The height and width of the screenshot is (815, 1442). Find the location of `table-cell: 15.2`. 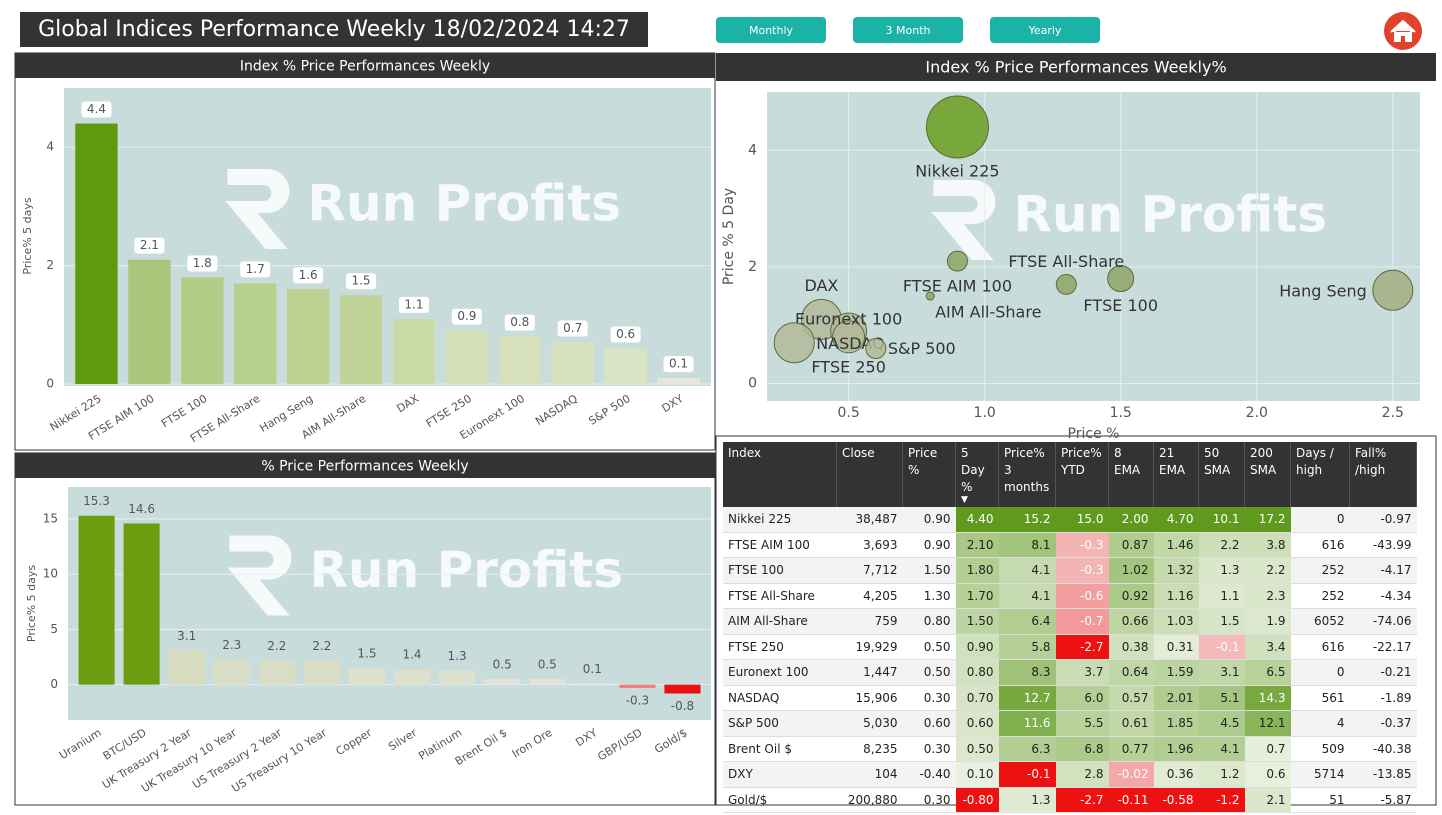

table-cell: 15.2 is located at coordinates (1027, 520).